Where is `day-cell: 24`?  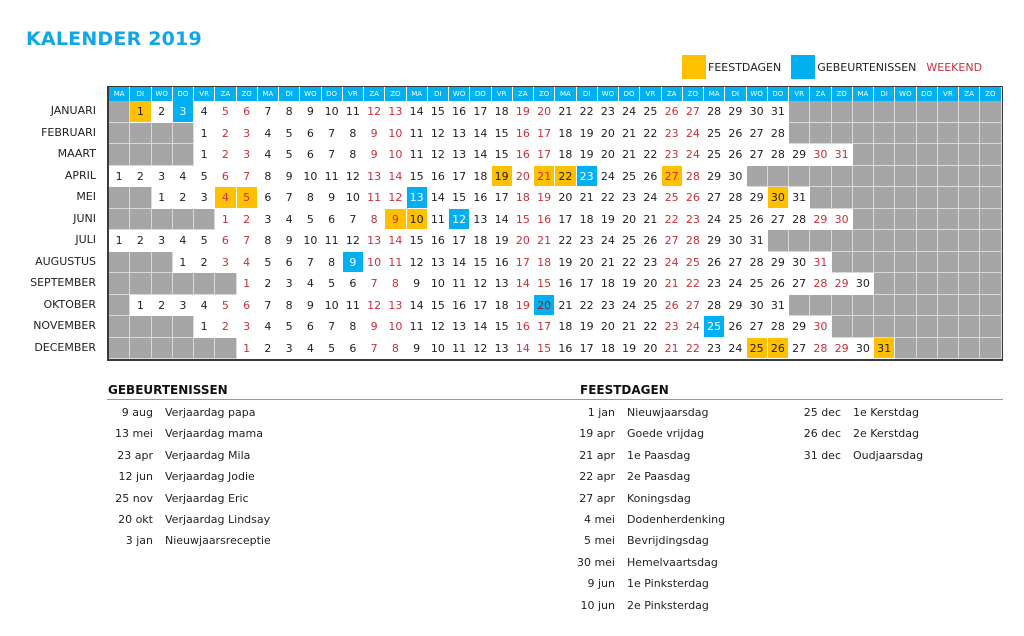
day-cell: 24 is located at coordinates (672, 262).